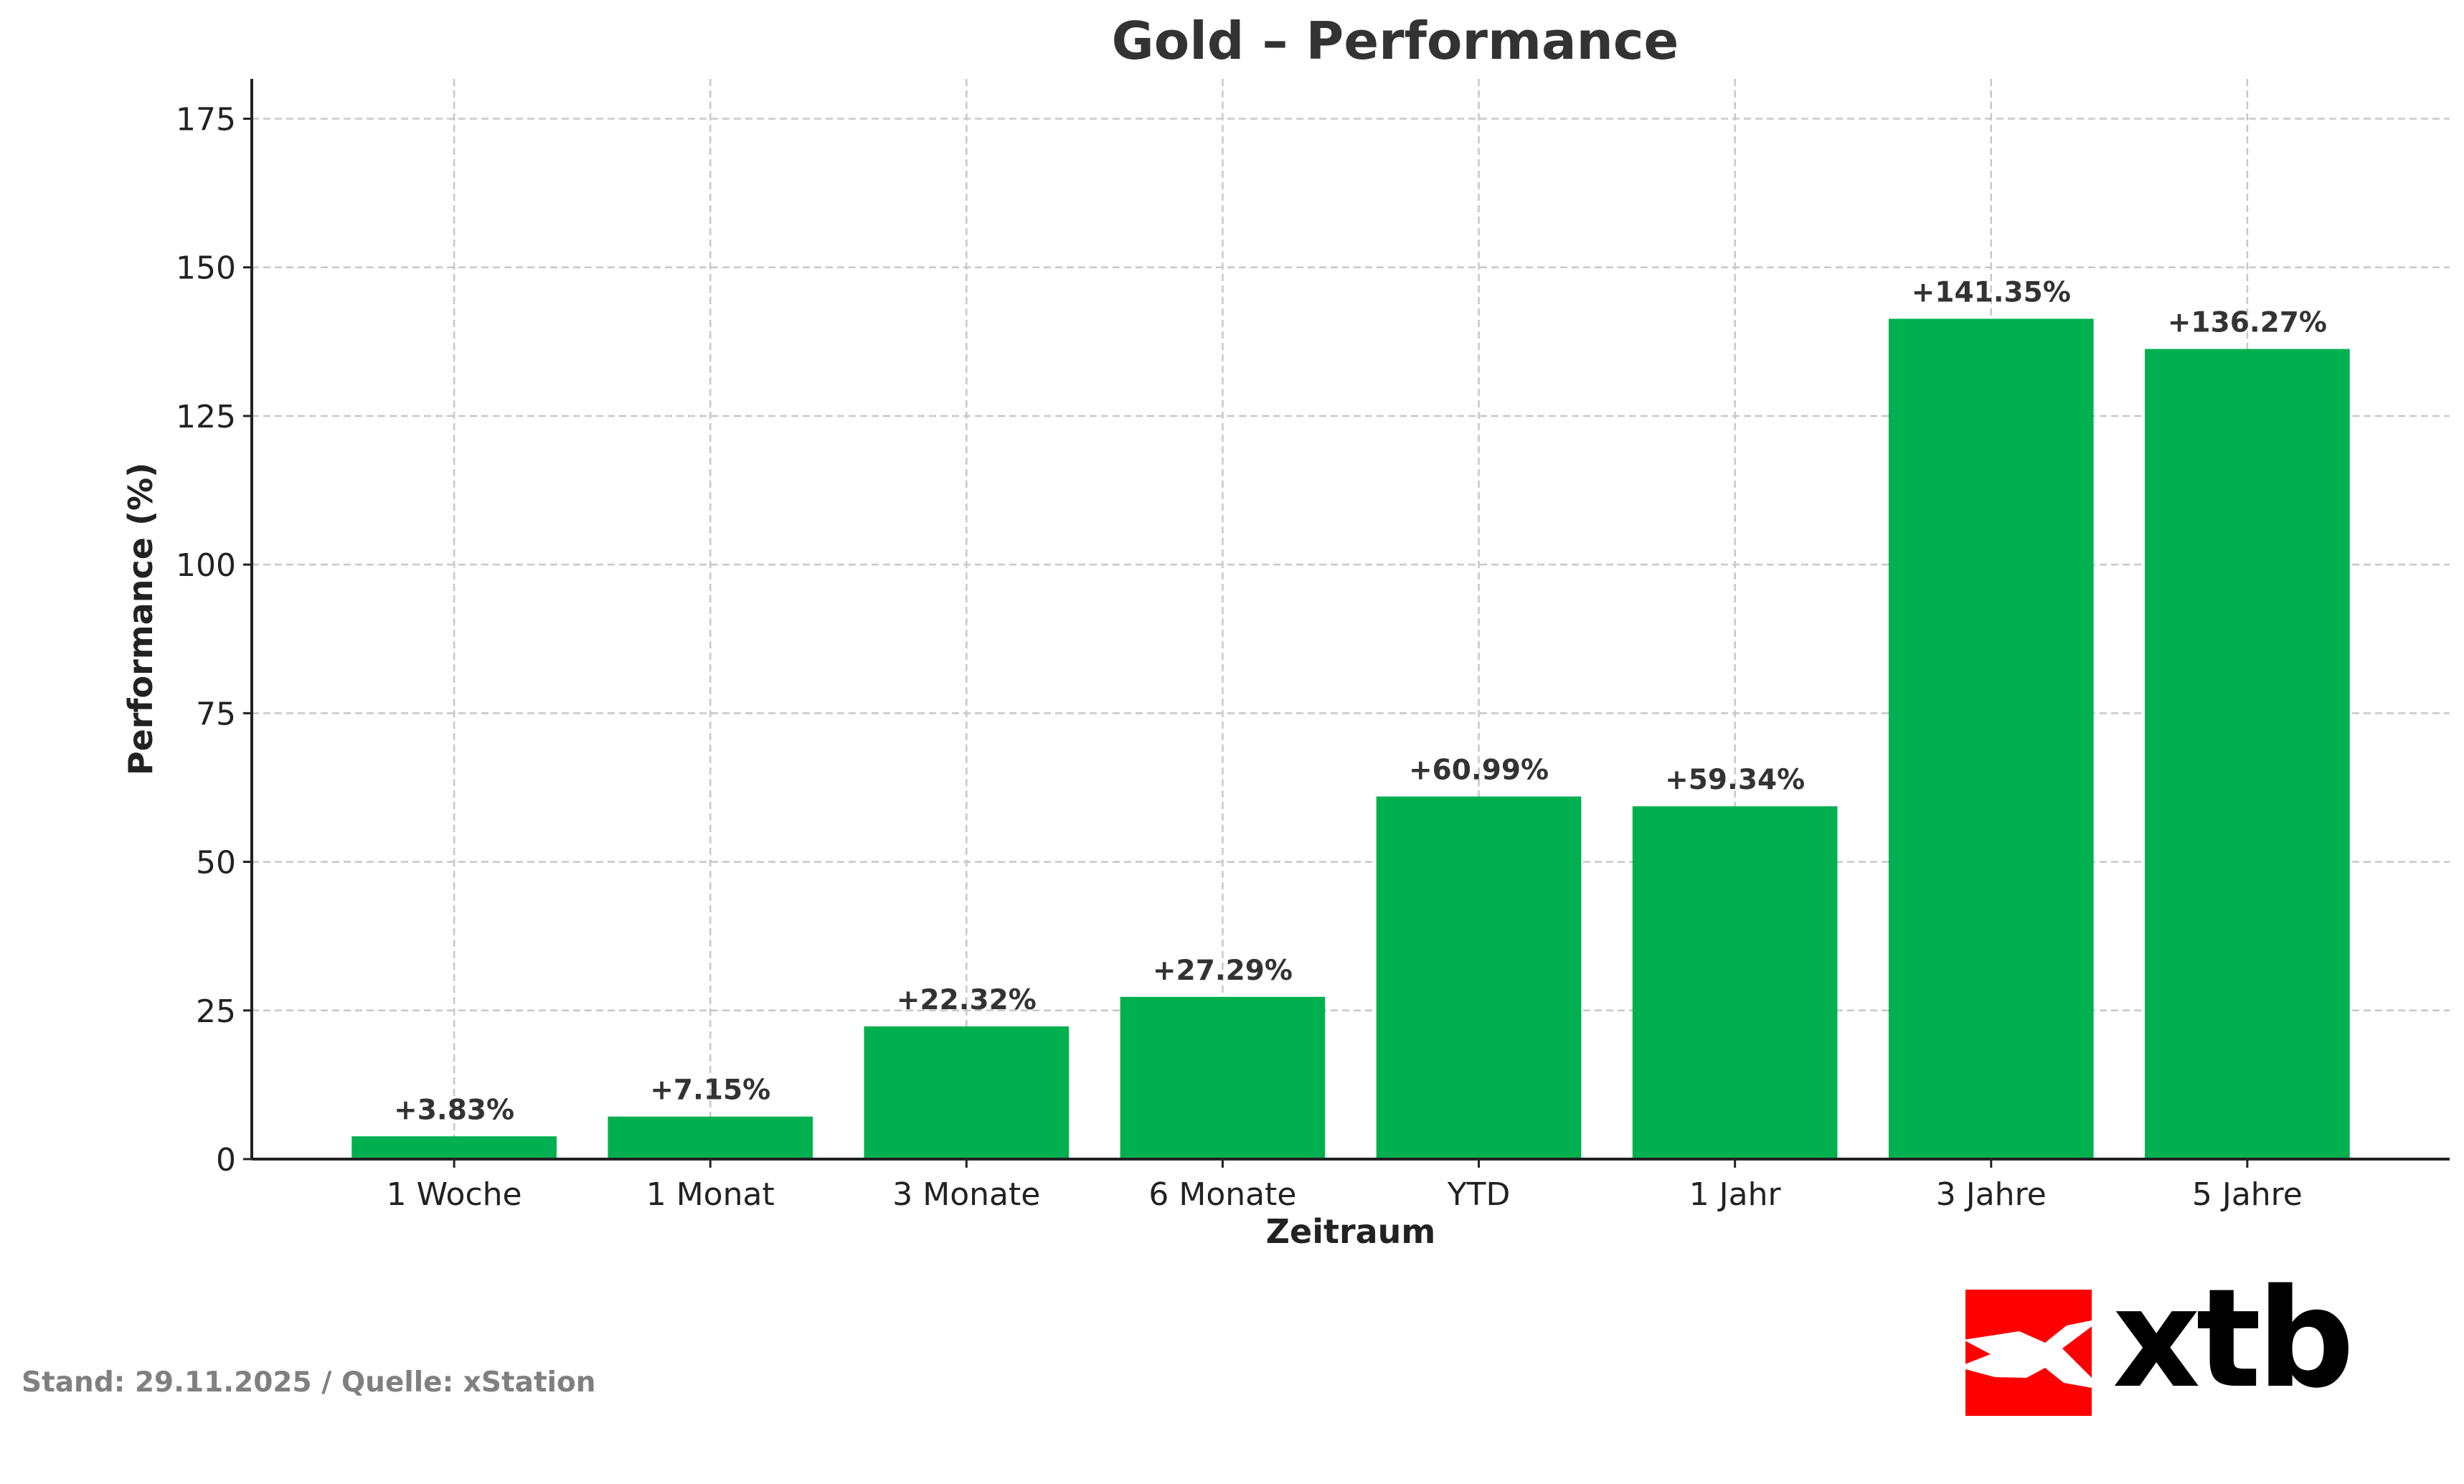 This screenshot has width=2464, height=1484. What do you see at coordinates (2247, 323) in the screenshot?
I see `data-label: +136.27%` at bounding box center [2247, 323].